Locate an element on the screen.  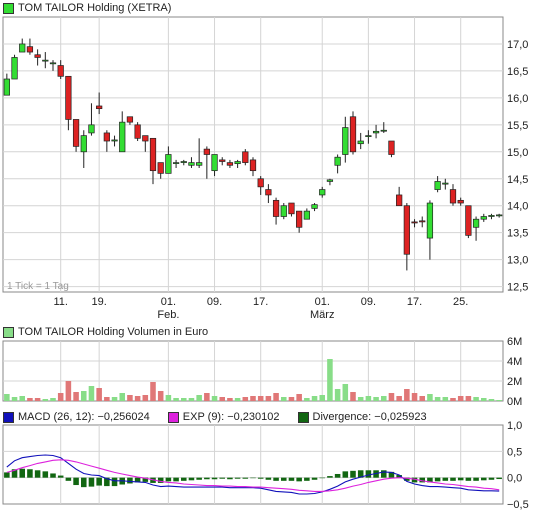
macd-ytick-2: 0,0 is located at coordinates (514, 479).